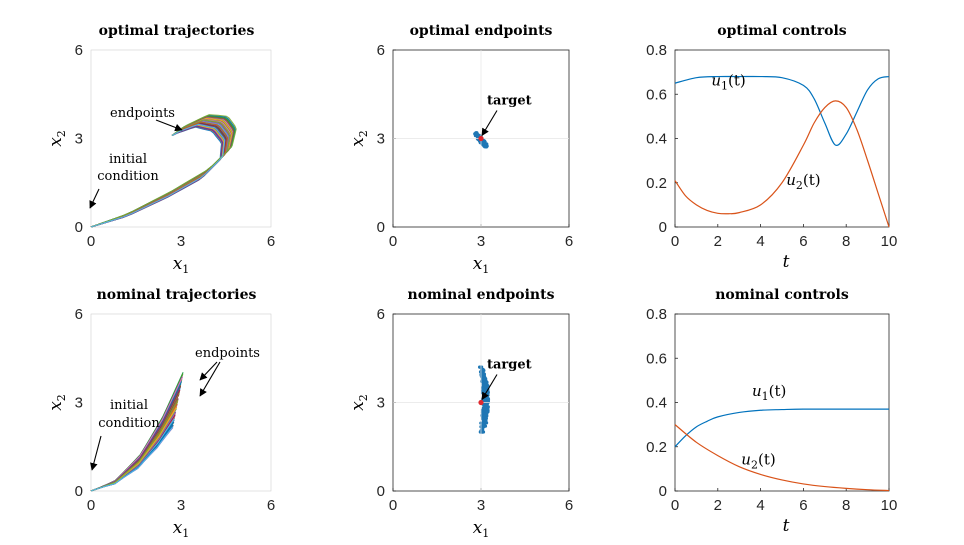 The width and height of the screenshot is (964, 545). Describe the element at coordinates (177, 295) in the screenshot. I see `chart-title: nominal trajectories` at that location.